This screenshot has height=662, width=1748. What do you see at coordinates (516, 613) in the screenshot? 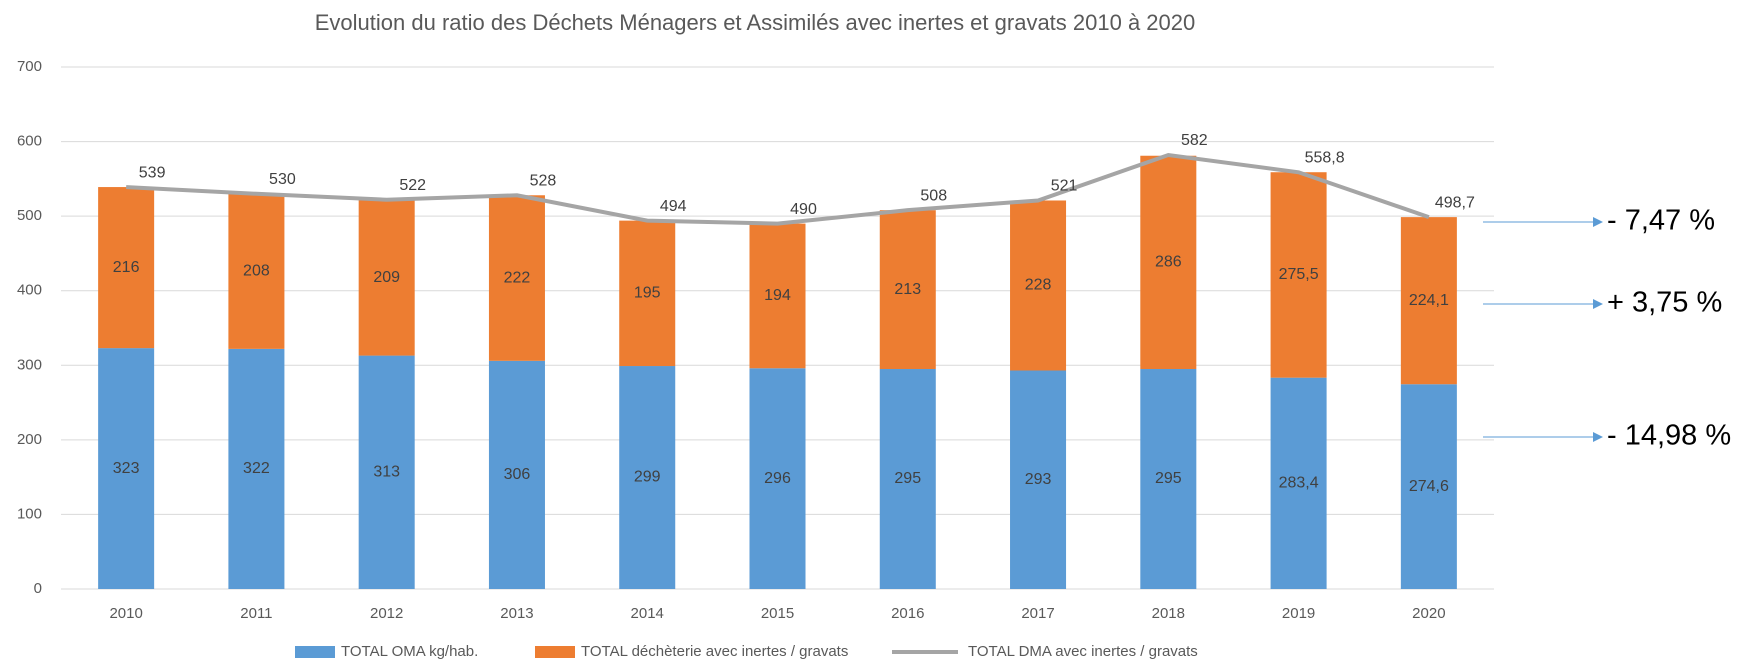
I see `x-tick-label: 2013` at bounding box center [516, 613].